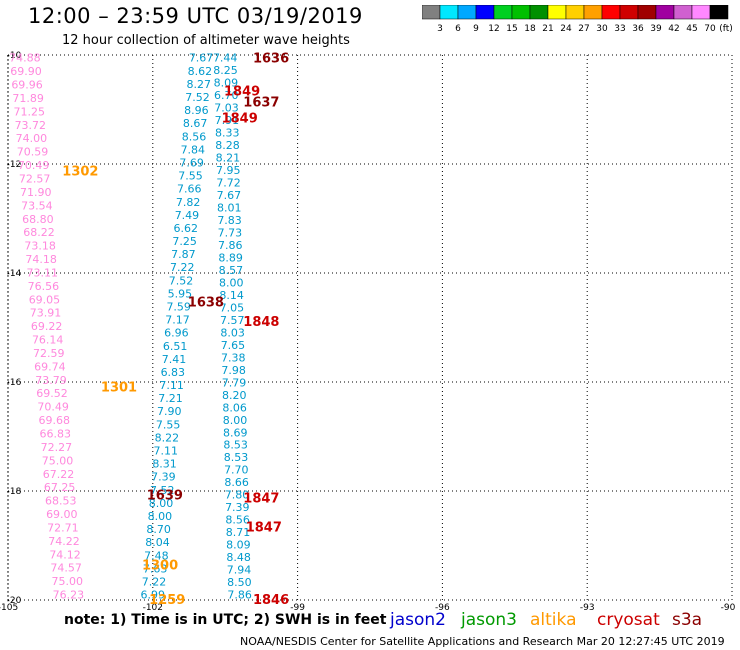 The width and height of the screenshot is (740, 650). Describe the element at coordinates (67, 581) in the screenshot. I see `wave-height-value: 75.00` at that location.